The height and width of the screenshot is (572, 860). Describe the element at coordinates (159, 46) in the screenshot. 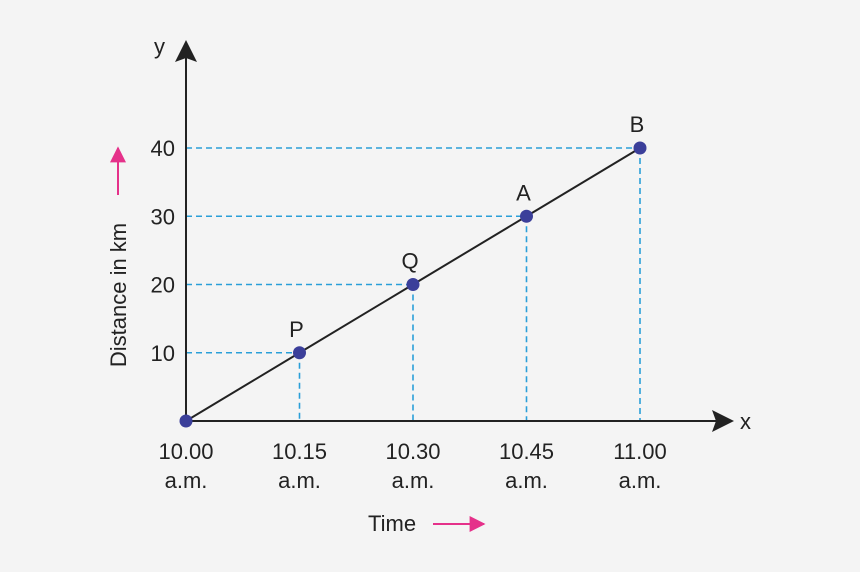

I see `y-axis-letter: y` at that location.